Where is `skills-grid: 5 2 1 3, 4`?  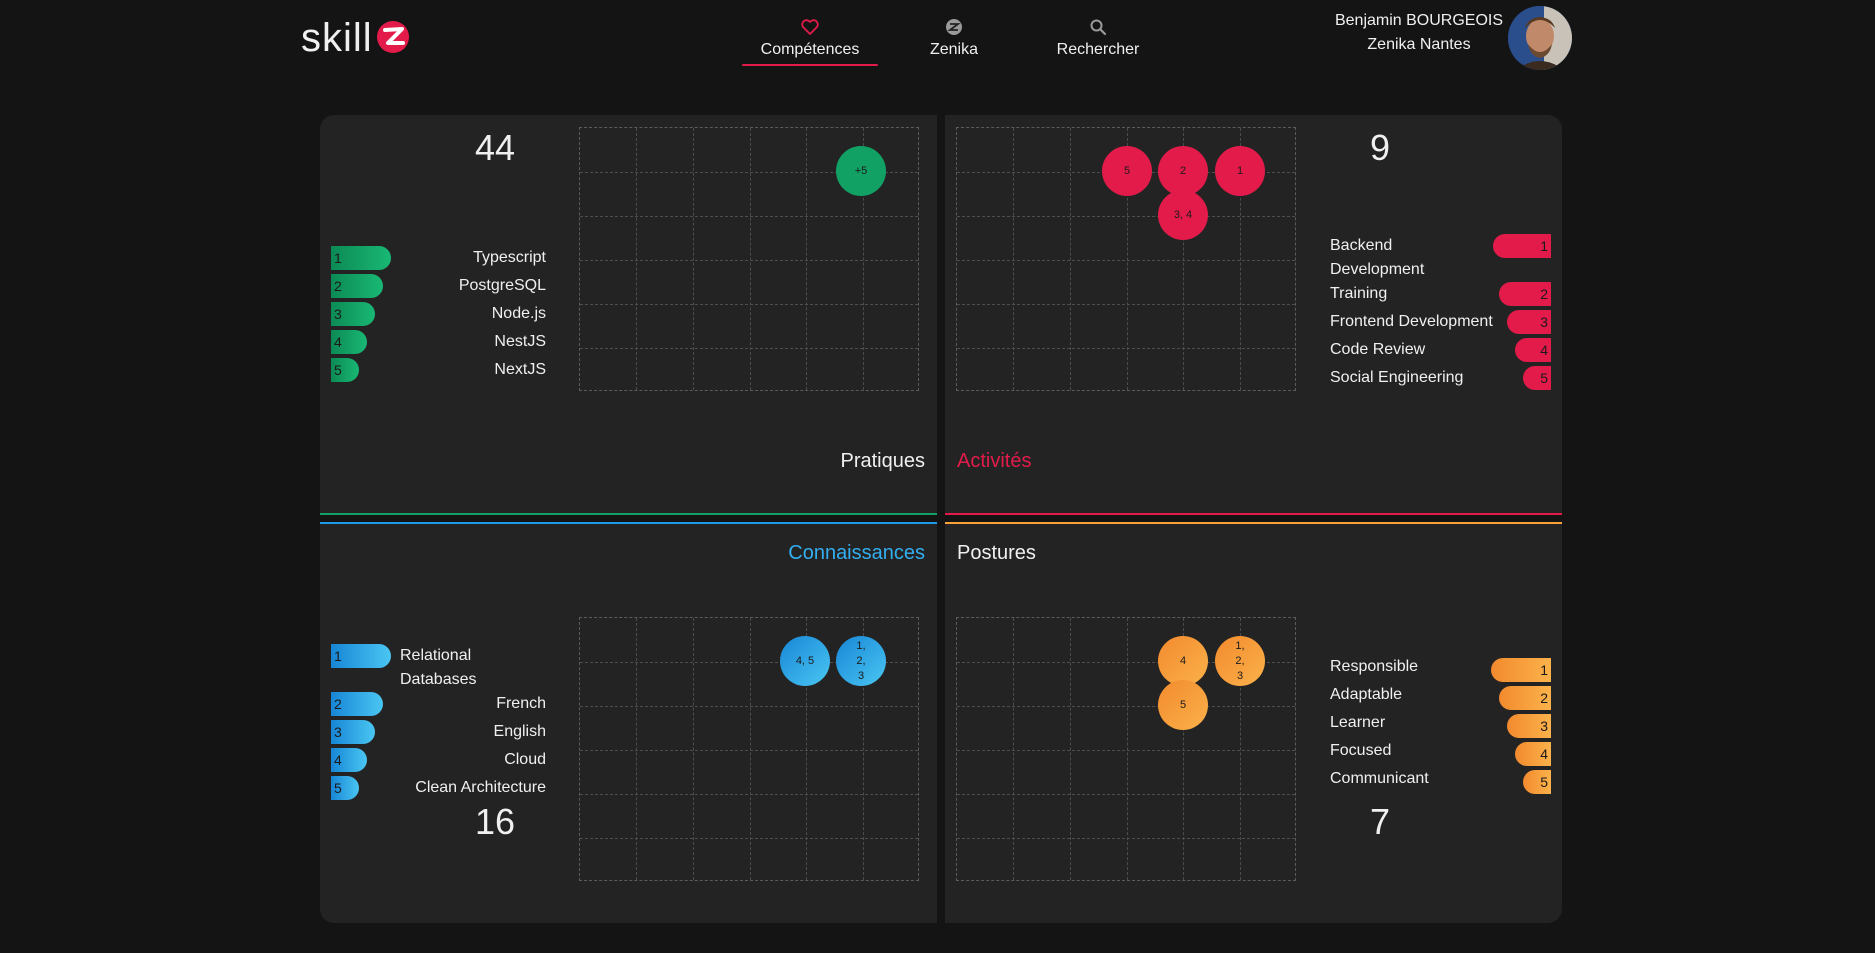
skills-grid: 5 2 1 3, 4 is located at coordinates (1126, 259).